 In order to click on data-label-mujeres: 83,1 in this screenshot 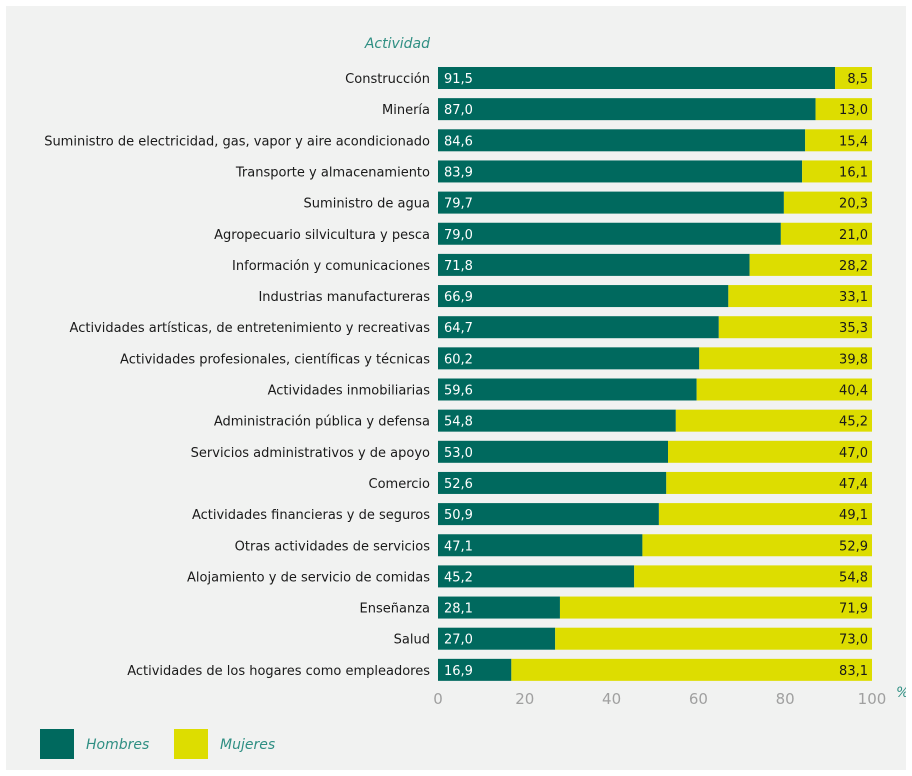, I will do `click(853, 671)`.